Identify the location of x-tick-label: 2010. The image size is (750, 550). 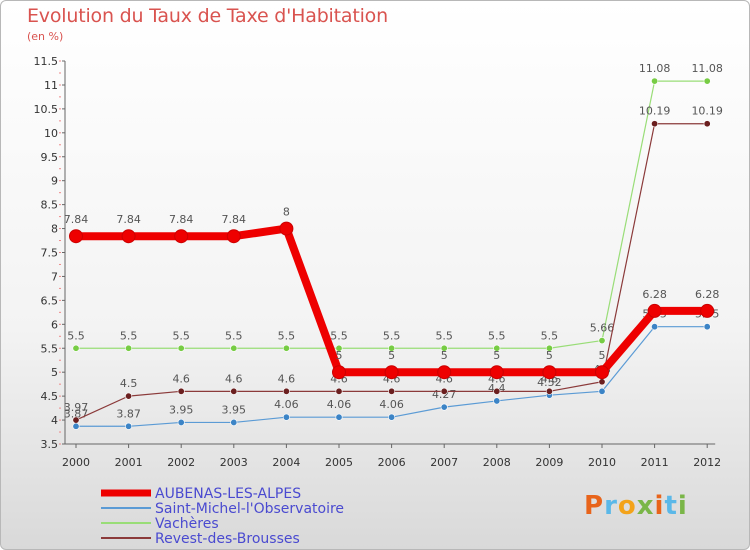
(602, 462).